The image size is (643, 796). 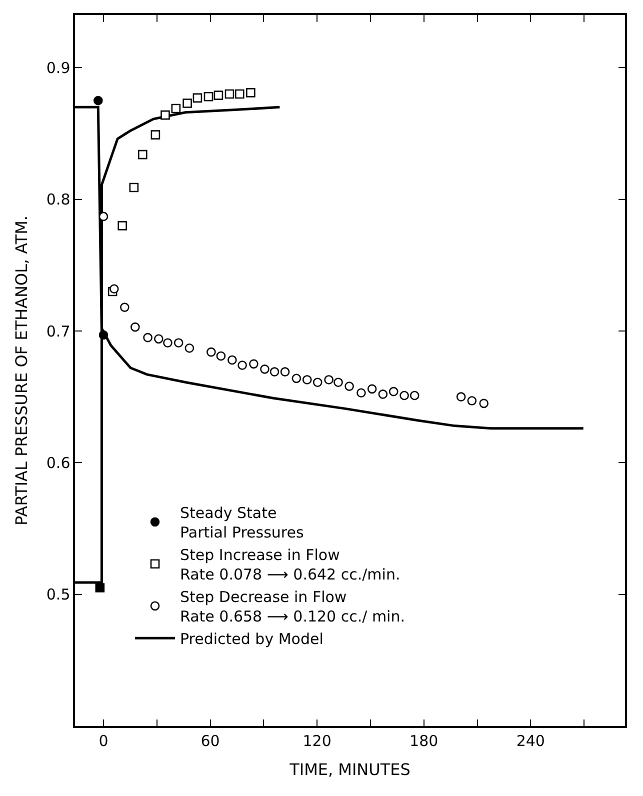 I want to click on x-axis-title: TIME, MINUTES, so click(x=349, y=769).